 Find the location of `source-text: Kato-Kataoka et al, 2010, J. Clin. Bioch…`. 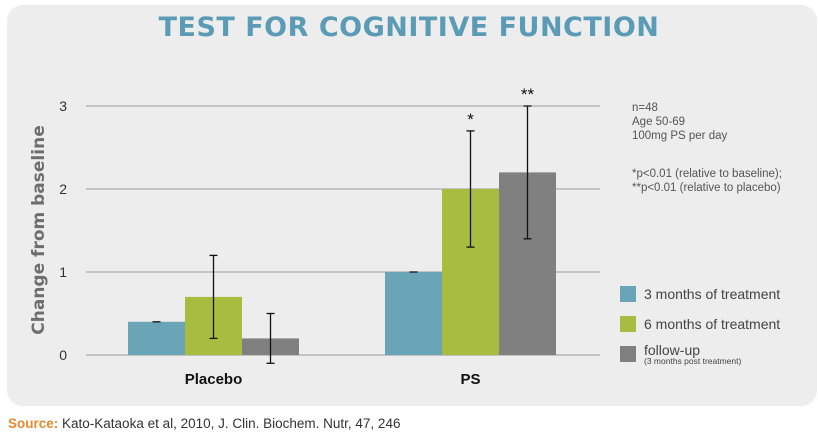

source-text: Kato-Kataoka et al, 2010, J. Clin. Bioch… is located at coordinates (229, 423).